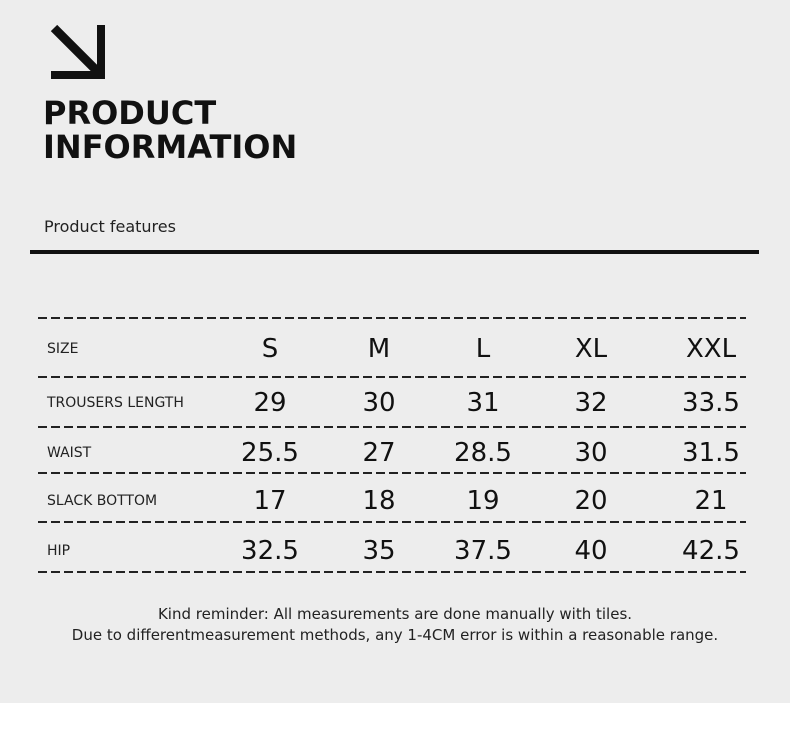 This screenshot has height=729, width=790. What do you see at coordinates (270, 551) in the screenshot?
I see `measurement-cell: 32.5` at bounding box center [270, 551].